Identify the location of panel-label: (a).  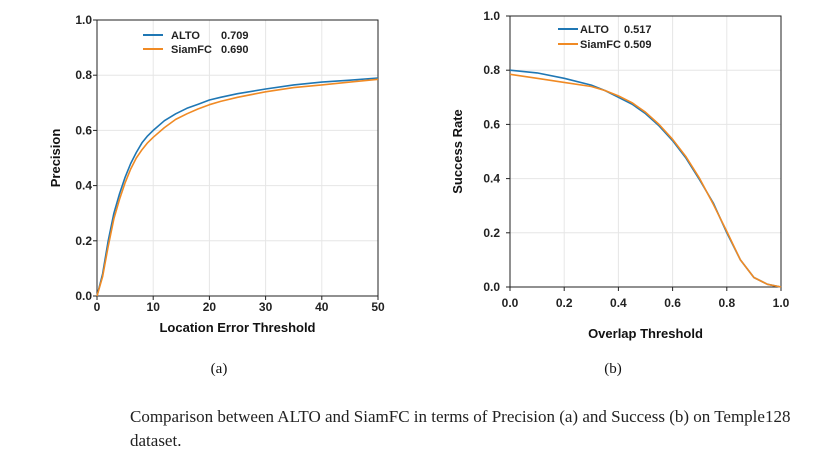
(219, 369).